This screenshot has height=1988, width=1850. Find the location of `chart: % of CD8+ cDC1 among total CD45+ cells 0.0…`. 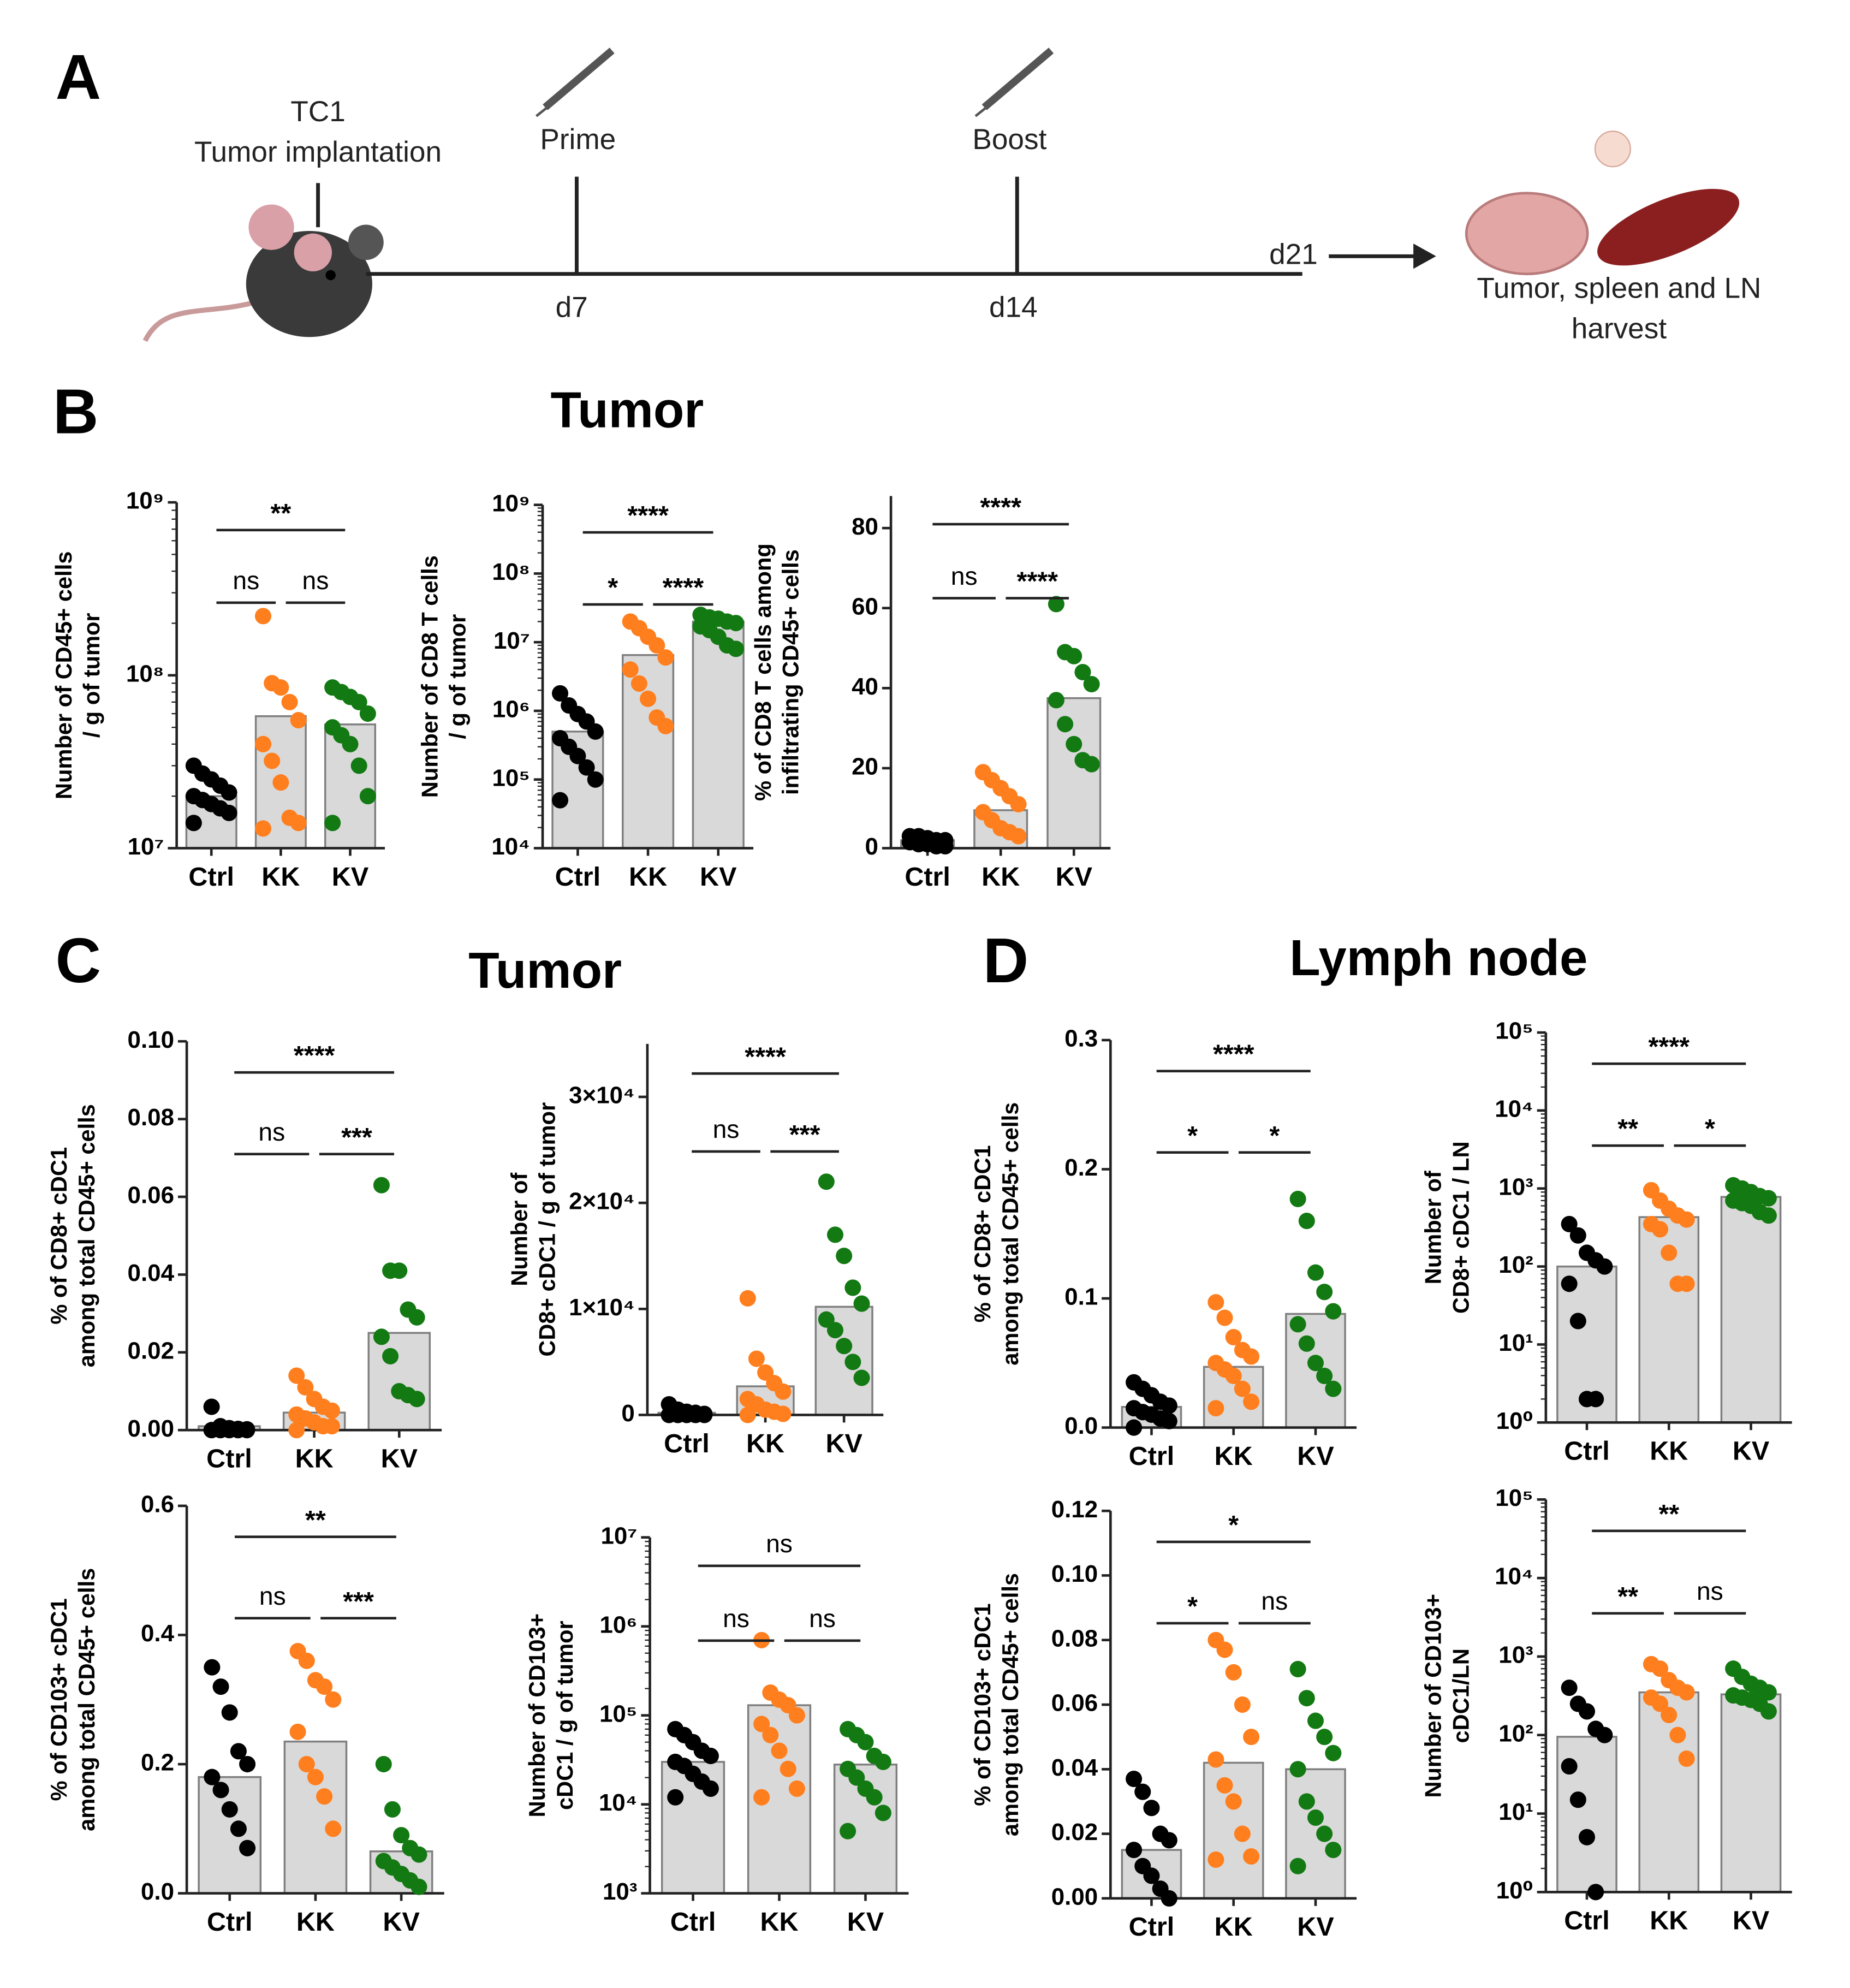

chart: % of CD8+ cDC1 among total CD45+ cells 0.0… is located at coordinates (244, 1250).